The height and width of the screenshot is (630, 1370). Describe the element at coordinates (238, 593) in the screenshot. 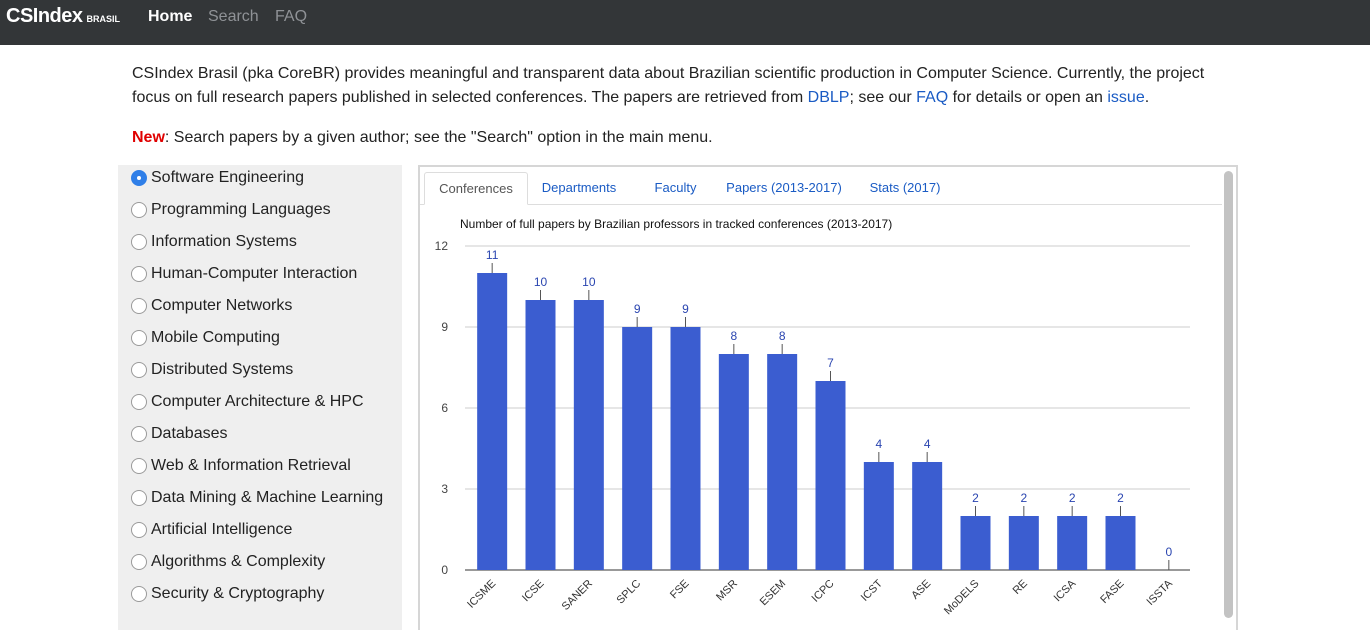

I see `area-label: Security & Cryptography` at that location.